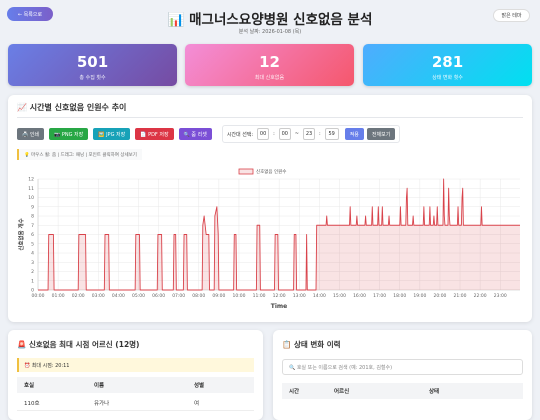 This screenshot has height=420, width=540. I want to click on stat-label: 상태 변화 횟수, so click(447, 78).